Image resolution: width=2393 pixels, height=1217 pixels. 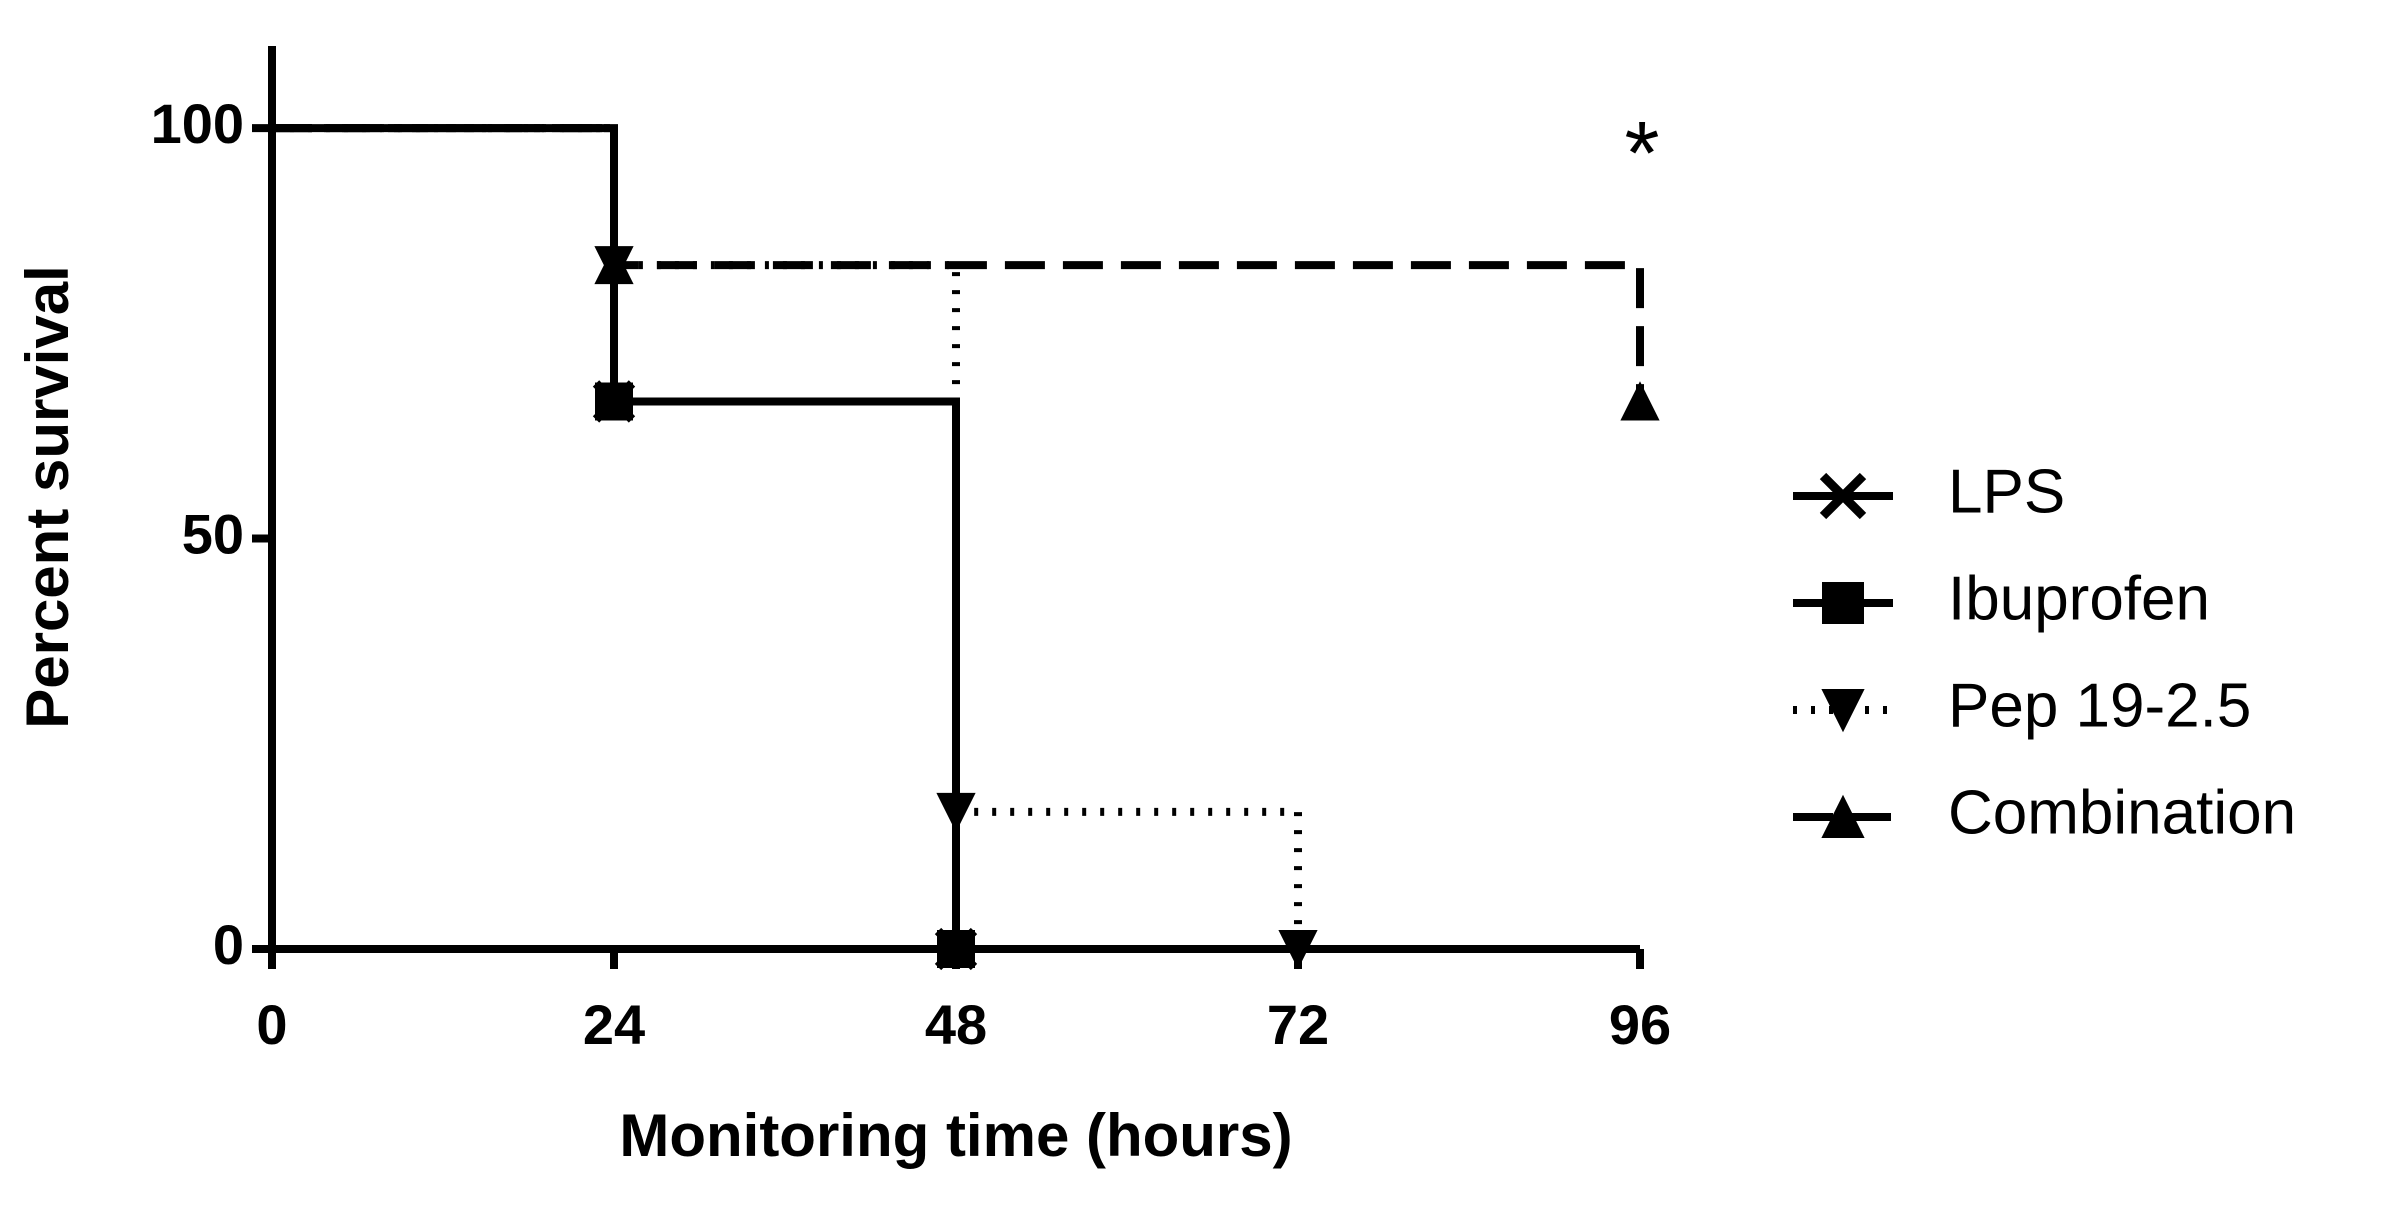 What do you see at coordinates (47, 497) in the screenshot?
I see `y-axis-title: Percent survival` at bounding box center [47, 497].